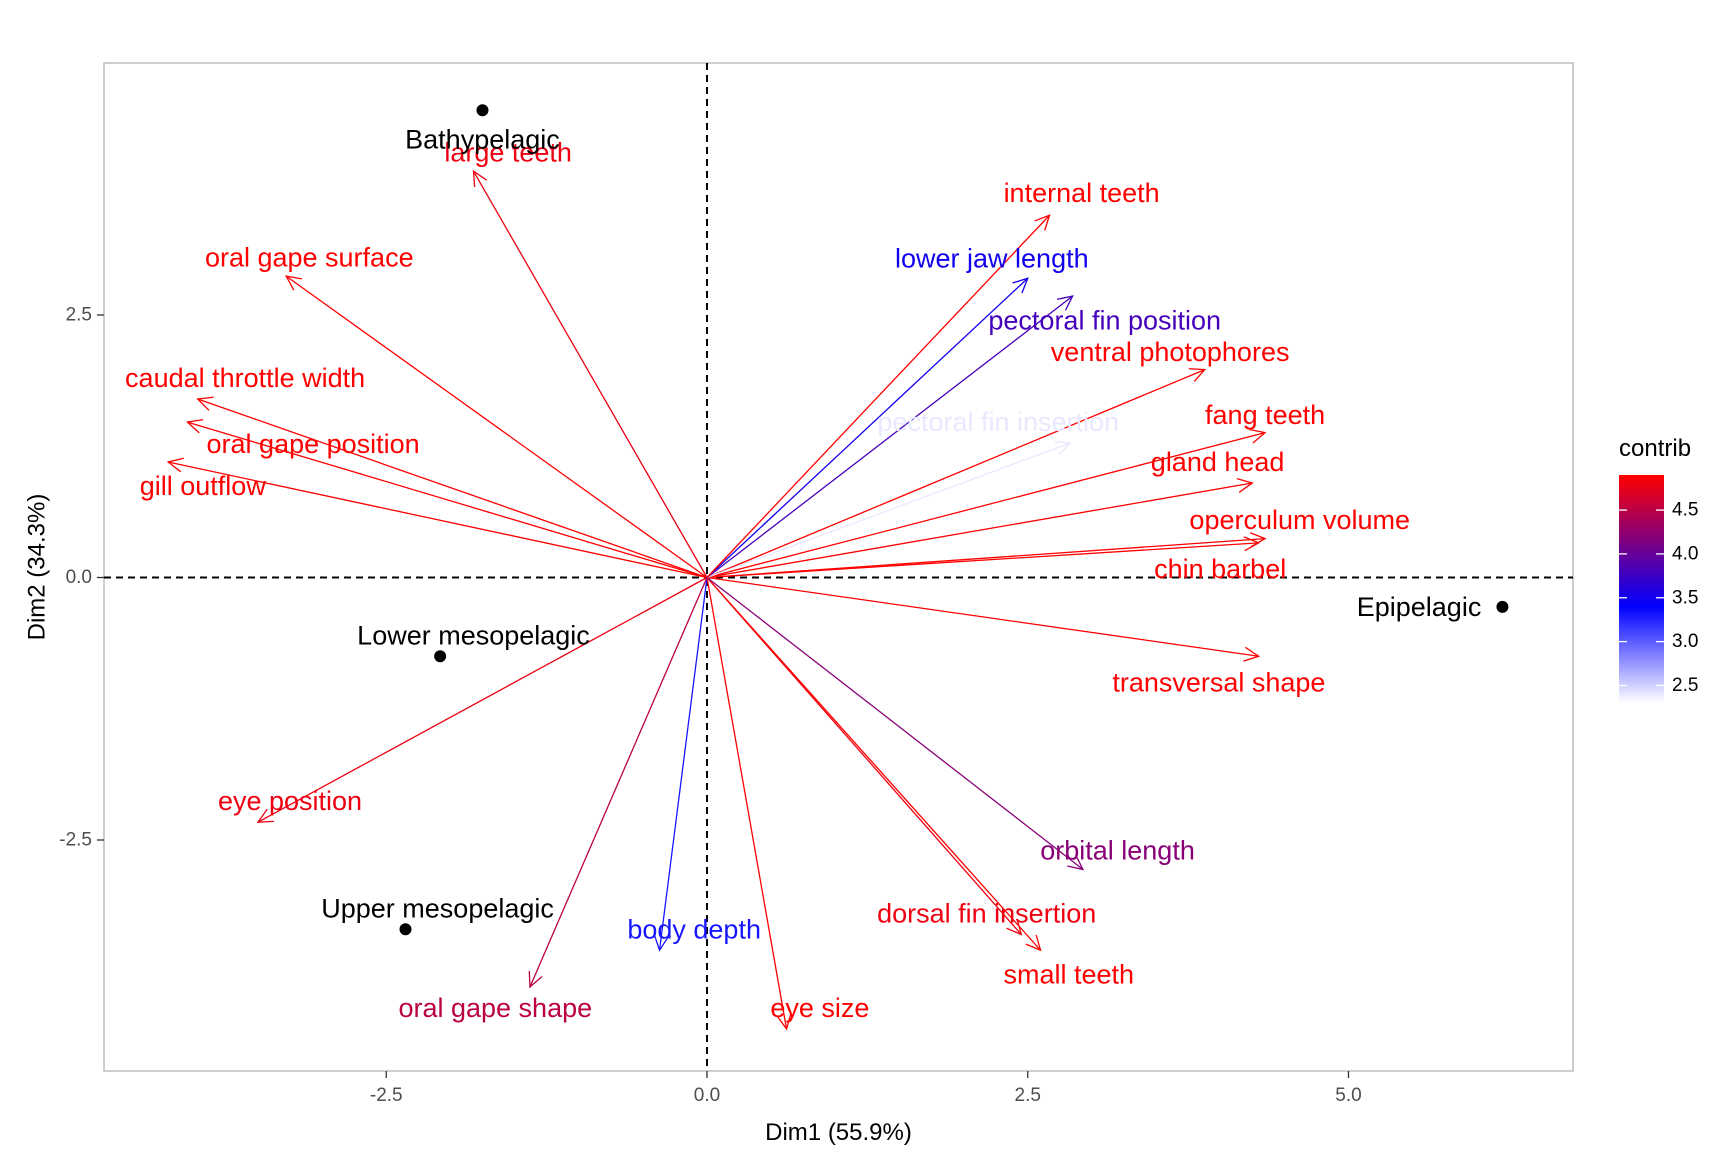 This screenshot has width=1728, height=1152. I want to click on label-chin-barbel: chin barbel, so click(1220, 569).